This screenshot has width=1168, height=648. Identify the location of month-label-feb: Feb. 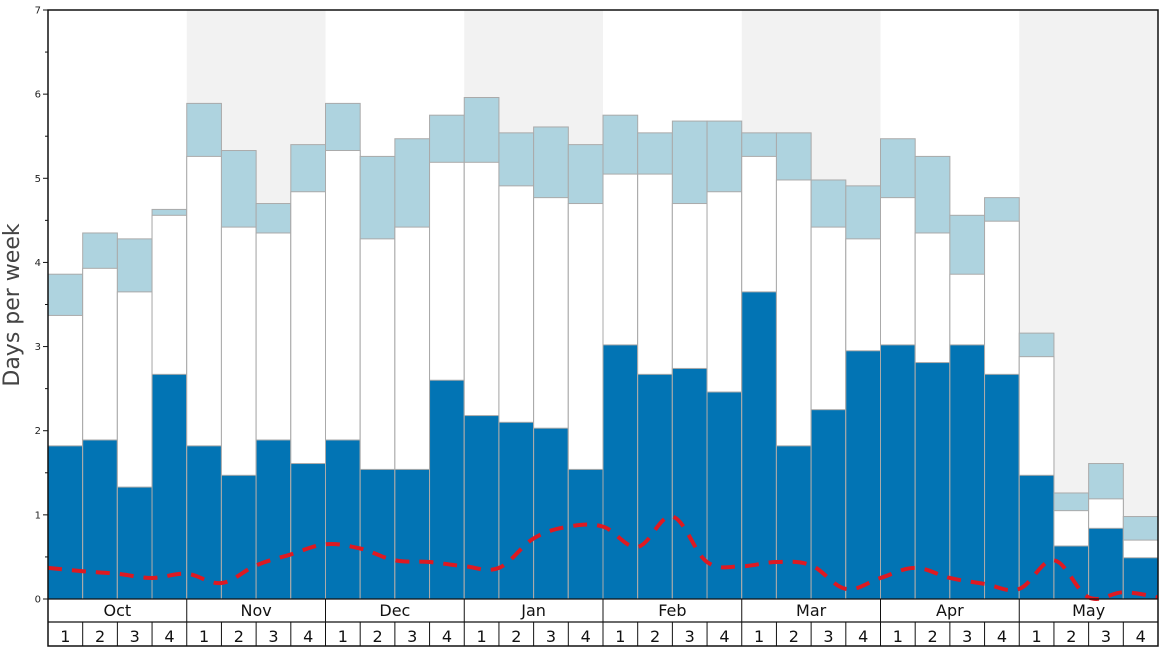
(672, 610).